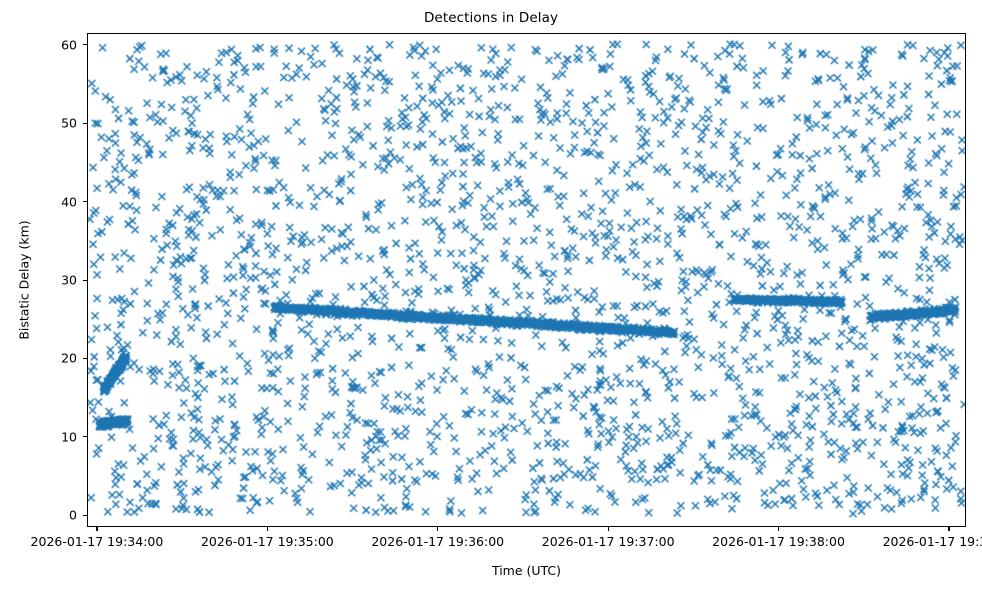  Describe the element at coordinates (69, 45) in the screenshot. I see `y-tick-label: 60` at that location.